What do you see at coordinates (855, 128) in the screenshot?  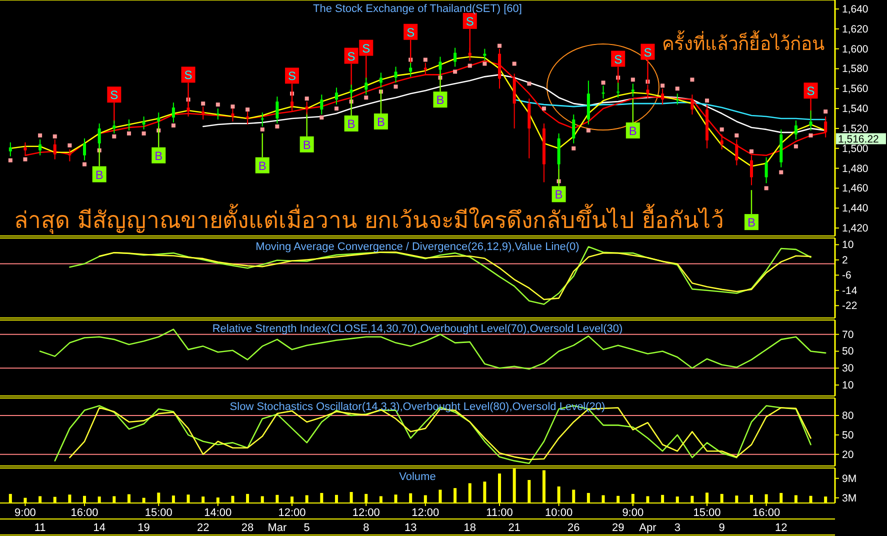 I see `y-tick-label: 1,520` at bounding box center [855, 128].